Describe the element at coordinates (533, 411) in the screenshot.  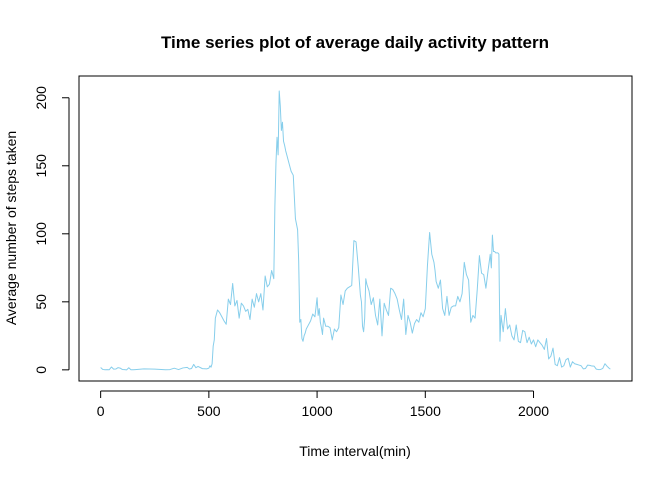
I see `x-tick-label: 2000` at that location.